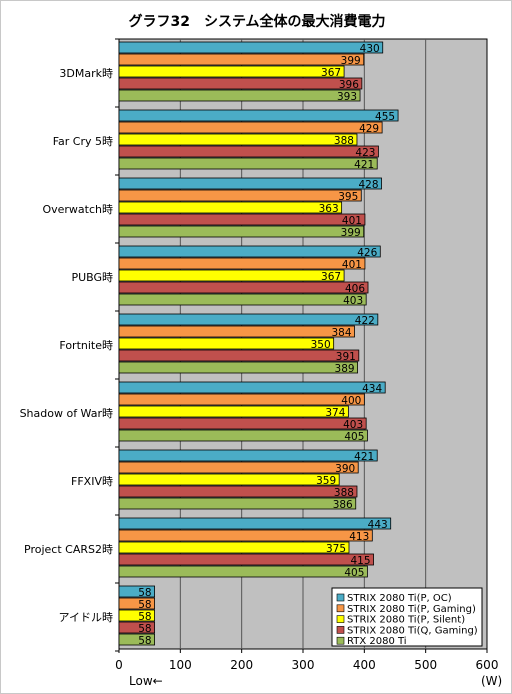  I want to click on data-label: 350, so click(321, 345).